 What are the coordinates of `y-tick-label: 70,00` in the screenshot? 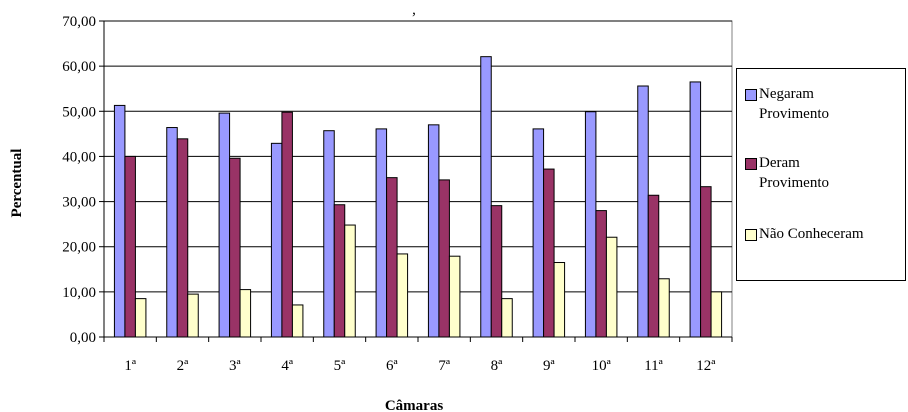 It's located at (79, 22).